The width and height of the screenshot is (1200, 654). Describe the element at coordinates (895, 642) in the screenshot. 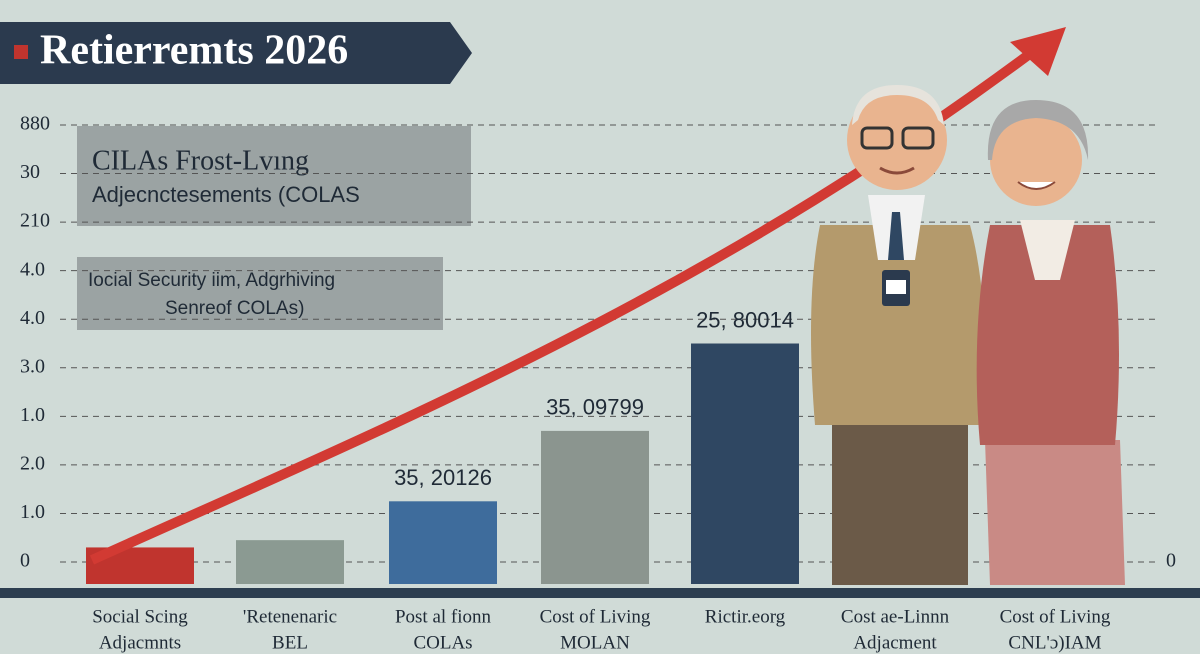

I see `x-tick-label: Adjacment` at that location.